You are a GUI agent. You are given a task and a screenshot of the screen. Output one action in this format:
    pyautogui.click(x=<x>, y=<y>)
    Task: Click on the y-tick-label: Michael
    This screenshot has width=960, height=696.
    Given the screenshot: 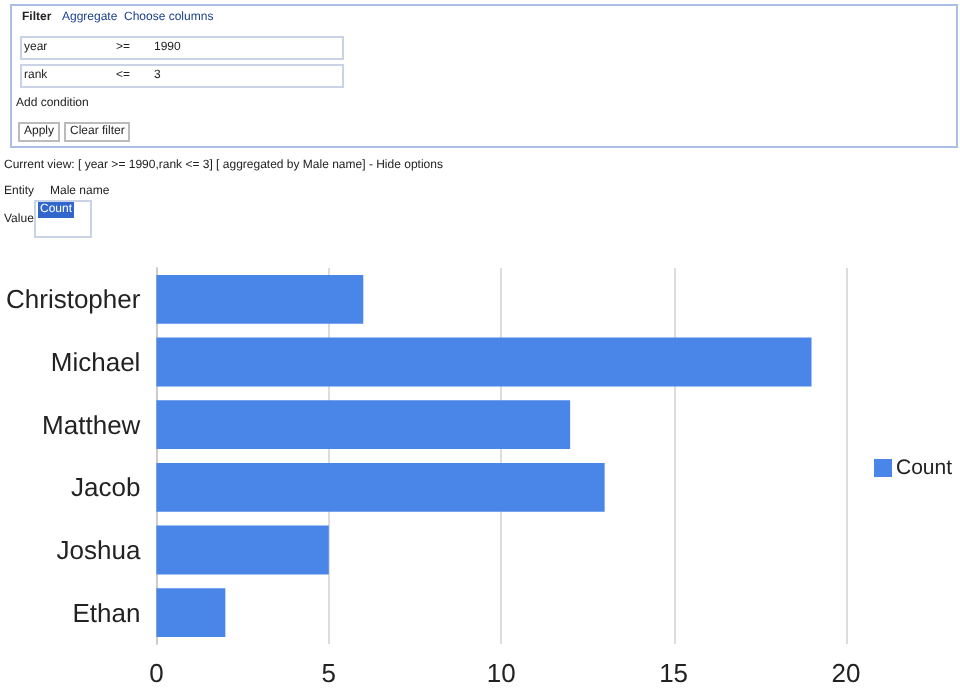 What is the action you would take?
    pyautogui.click(x=95, y=362)
    